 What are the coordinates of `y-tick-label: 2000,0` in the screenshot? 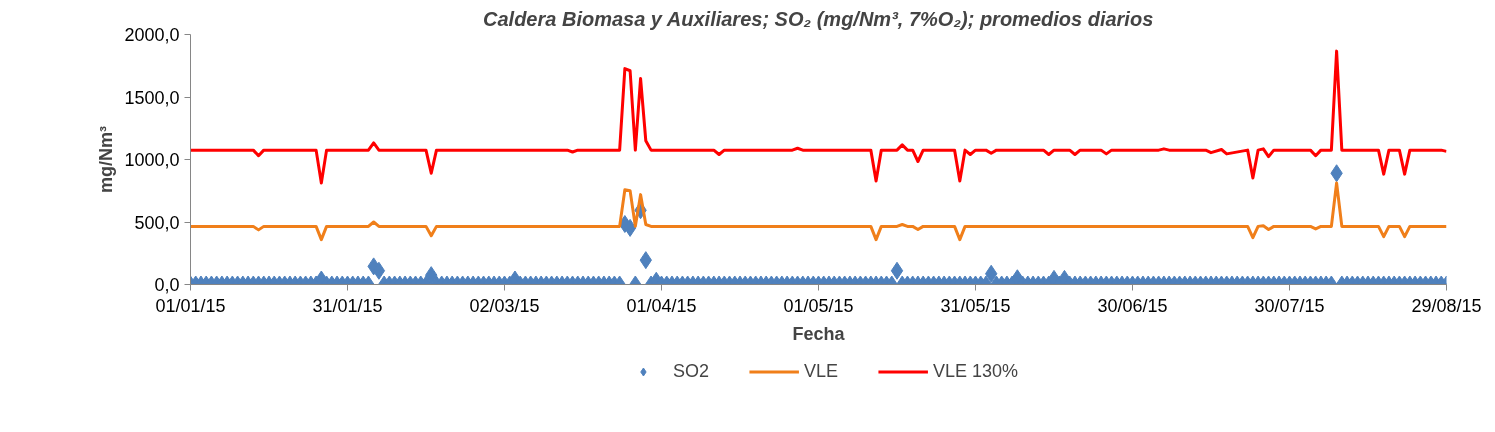 It's located at (152, 35).